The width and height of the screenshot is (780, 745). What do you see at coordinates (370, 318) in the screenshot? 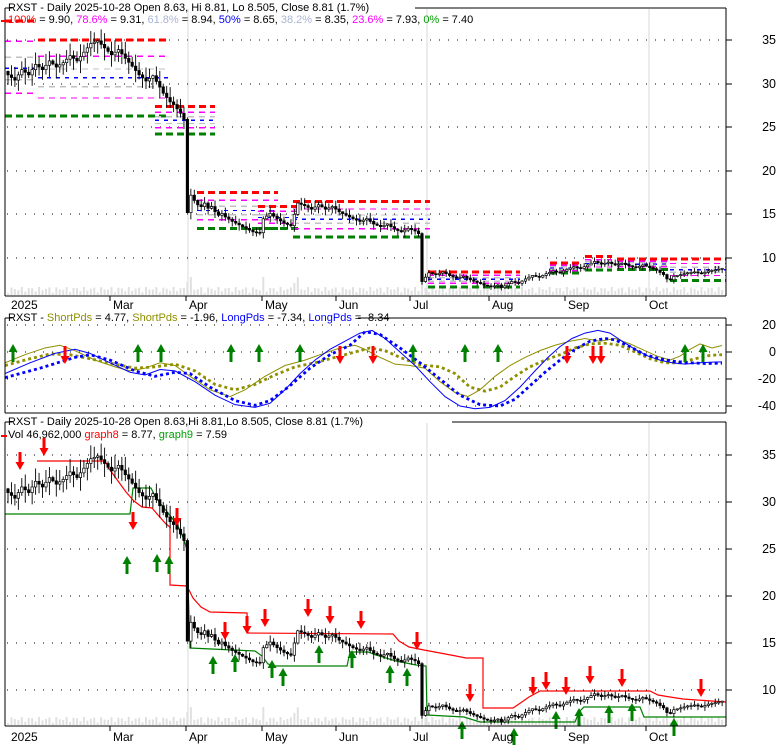
I see `oscillator-value-run: = -8.34` at bounding box center [370, 318].